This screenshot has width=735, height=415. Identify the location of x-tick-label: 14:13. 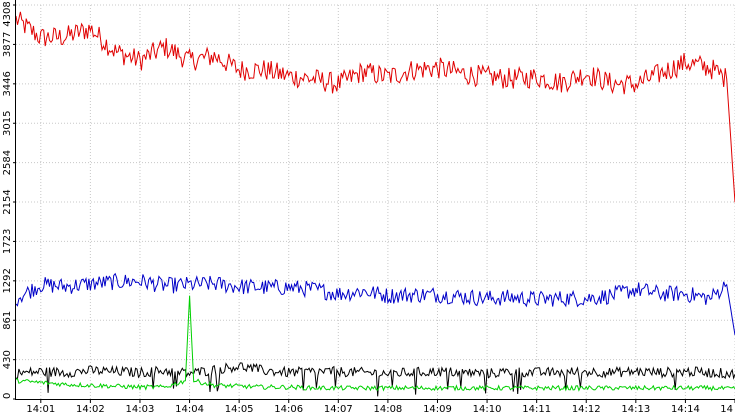
(635, 409).